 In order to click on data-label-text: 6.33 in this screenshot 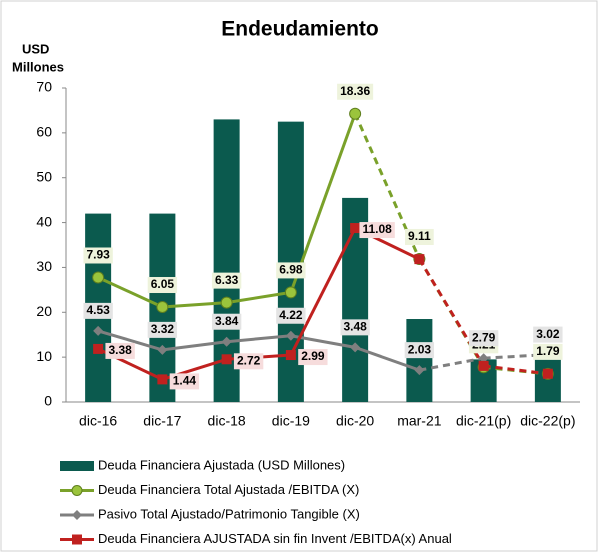, I will do `click(227, 280)`.